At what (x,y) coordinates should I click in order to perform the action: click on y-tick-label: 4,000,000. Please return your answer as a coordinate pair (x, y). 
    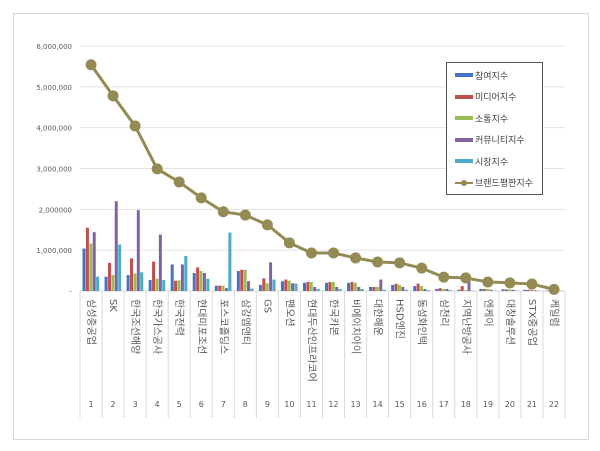
    Looking at the image, I should click on (54, 129).